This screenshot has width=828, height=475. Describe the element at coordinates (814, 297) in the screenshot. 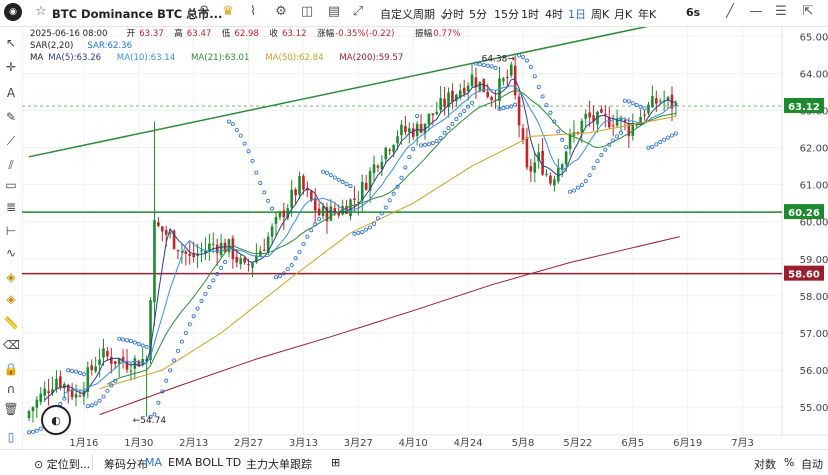

I see `y-tick-label-3: 58.00` at that location.